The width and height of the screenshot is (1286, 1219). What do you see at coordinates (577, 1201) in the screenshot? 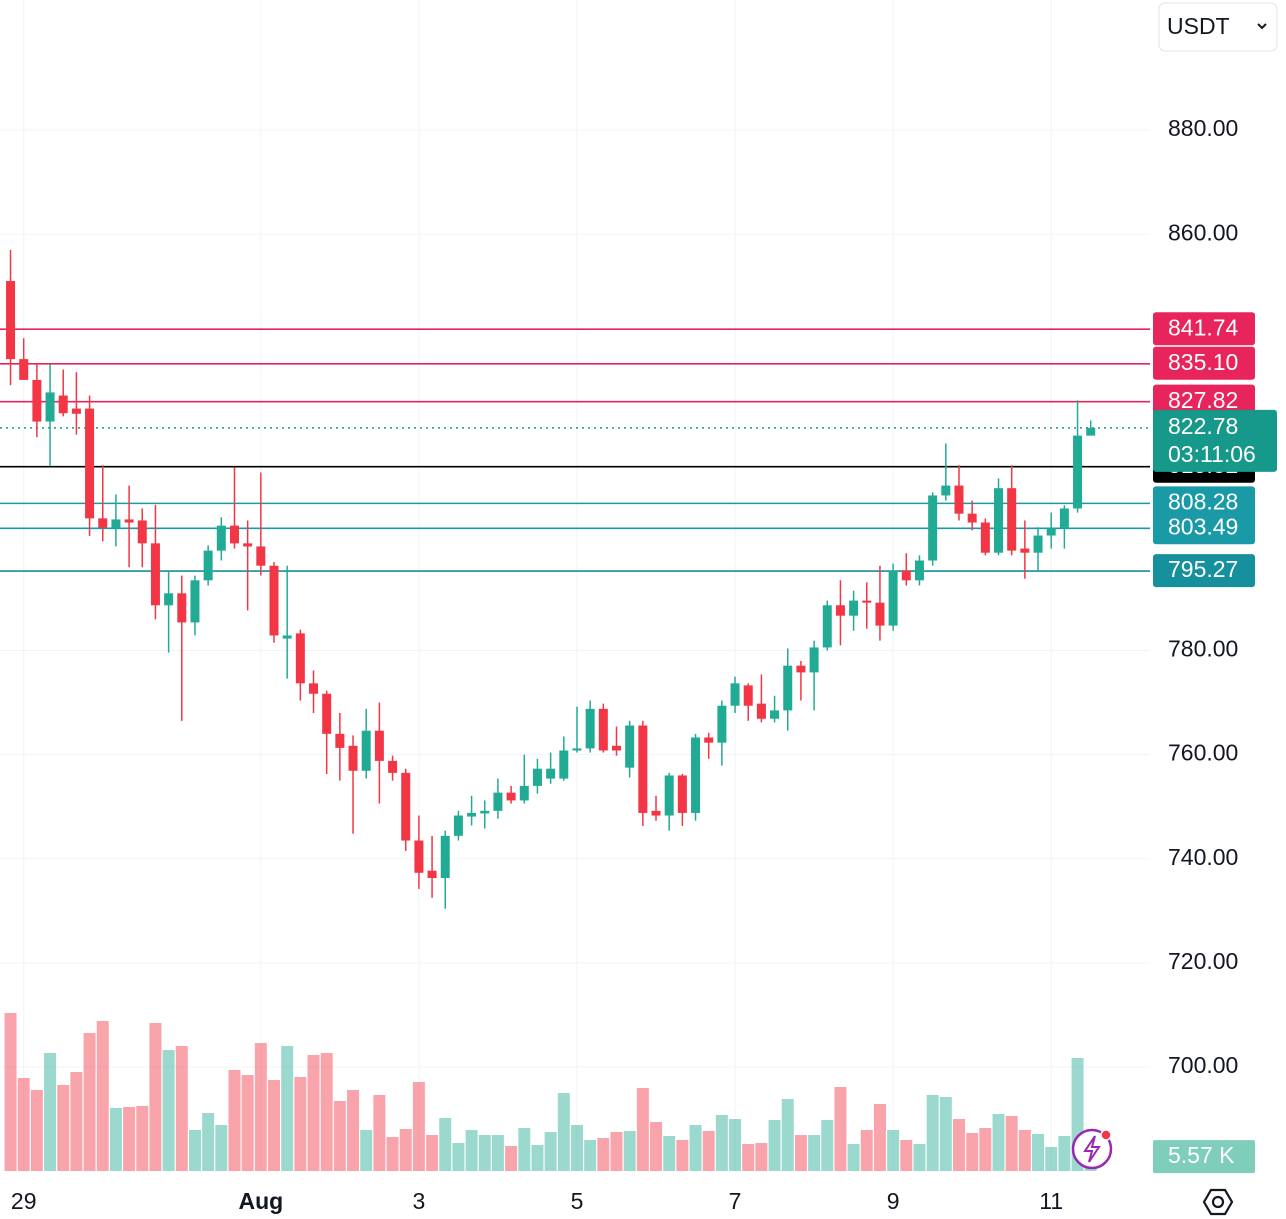
I see `x-tick-label: 5` at bounding box center [577, 1201].